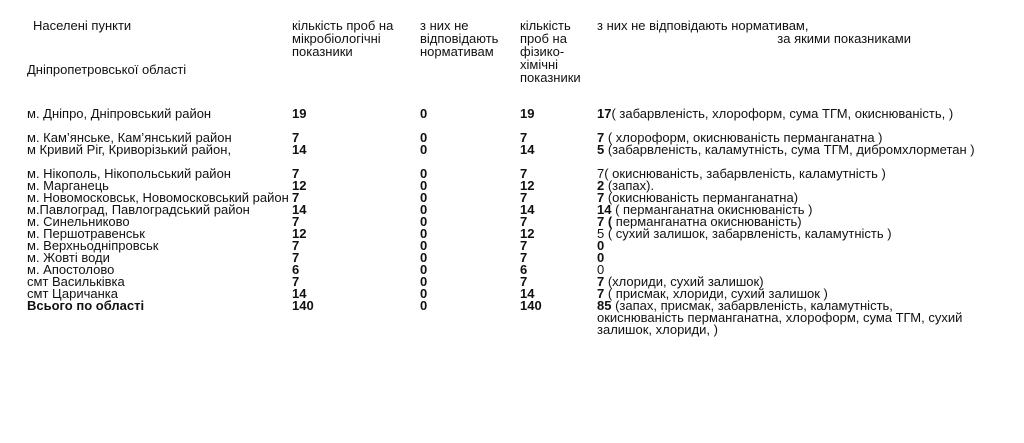 The image size is (1024, 443). I want to click on settlement-name: м. Нікополь, Нікопольський район, so click(129, 173).